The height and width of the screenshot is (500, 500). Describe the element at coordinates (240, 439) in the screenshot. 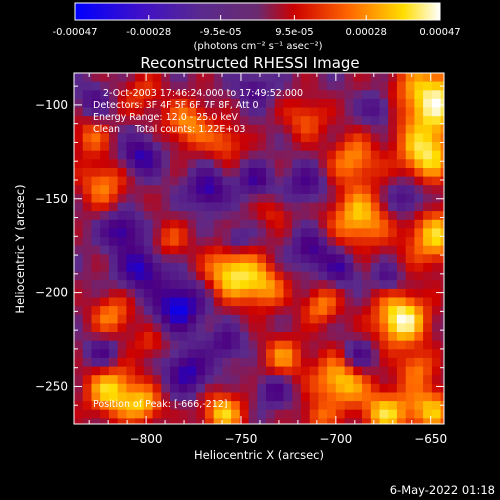

I see `x-tick-label: −750` at that location.